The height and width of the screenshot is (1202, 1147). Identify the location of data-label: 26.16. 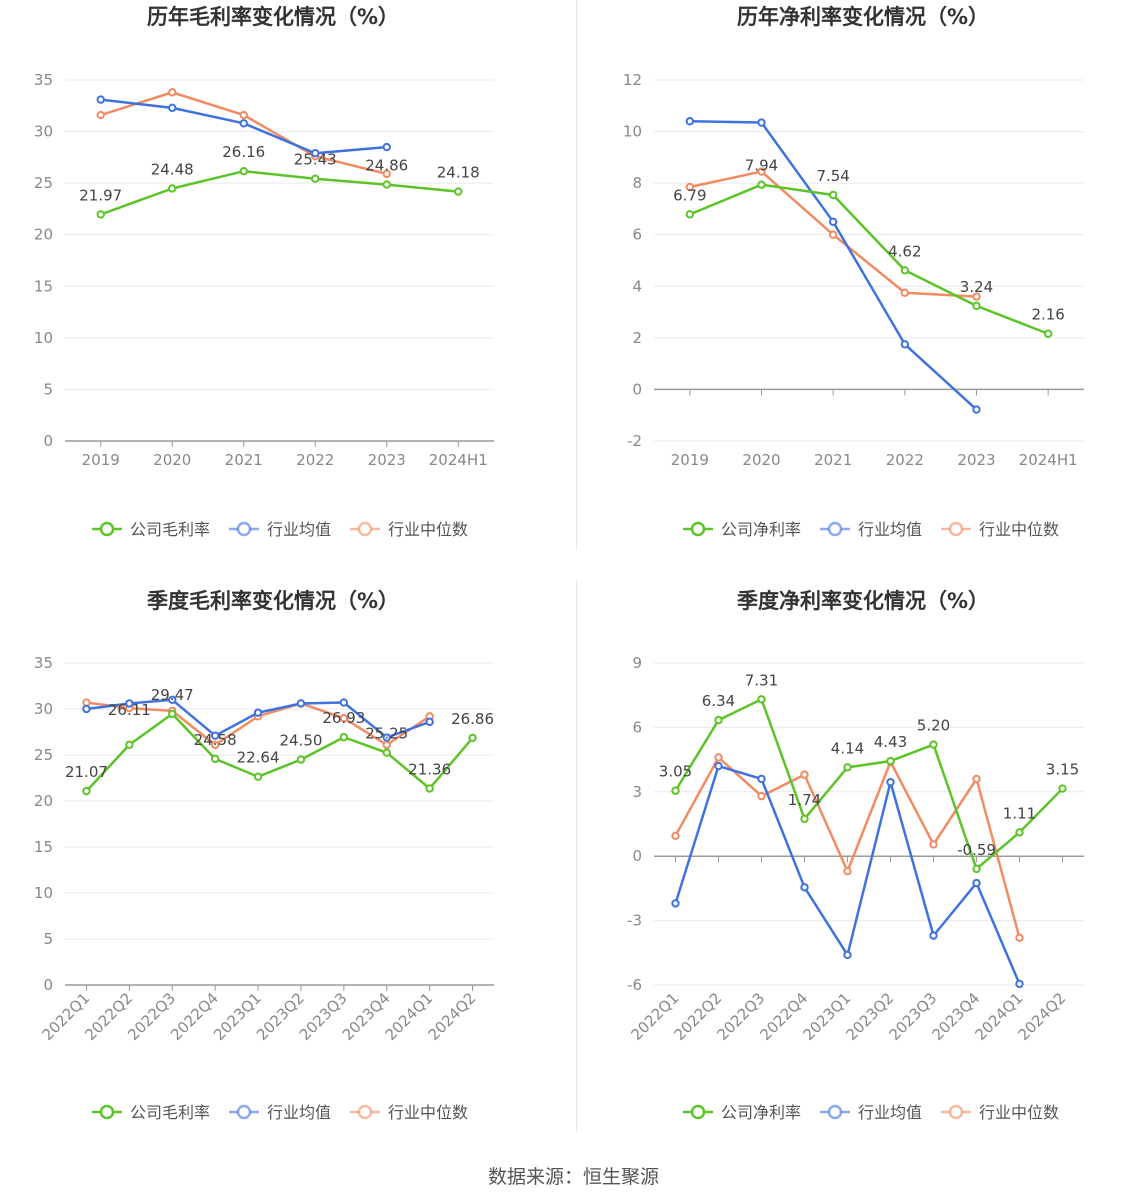
(243, 152).